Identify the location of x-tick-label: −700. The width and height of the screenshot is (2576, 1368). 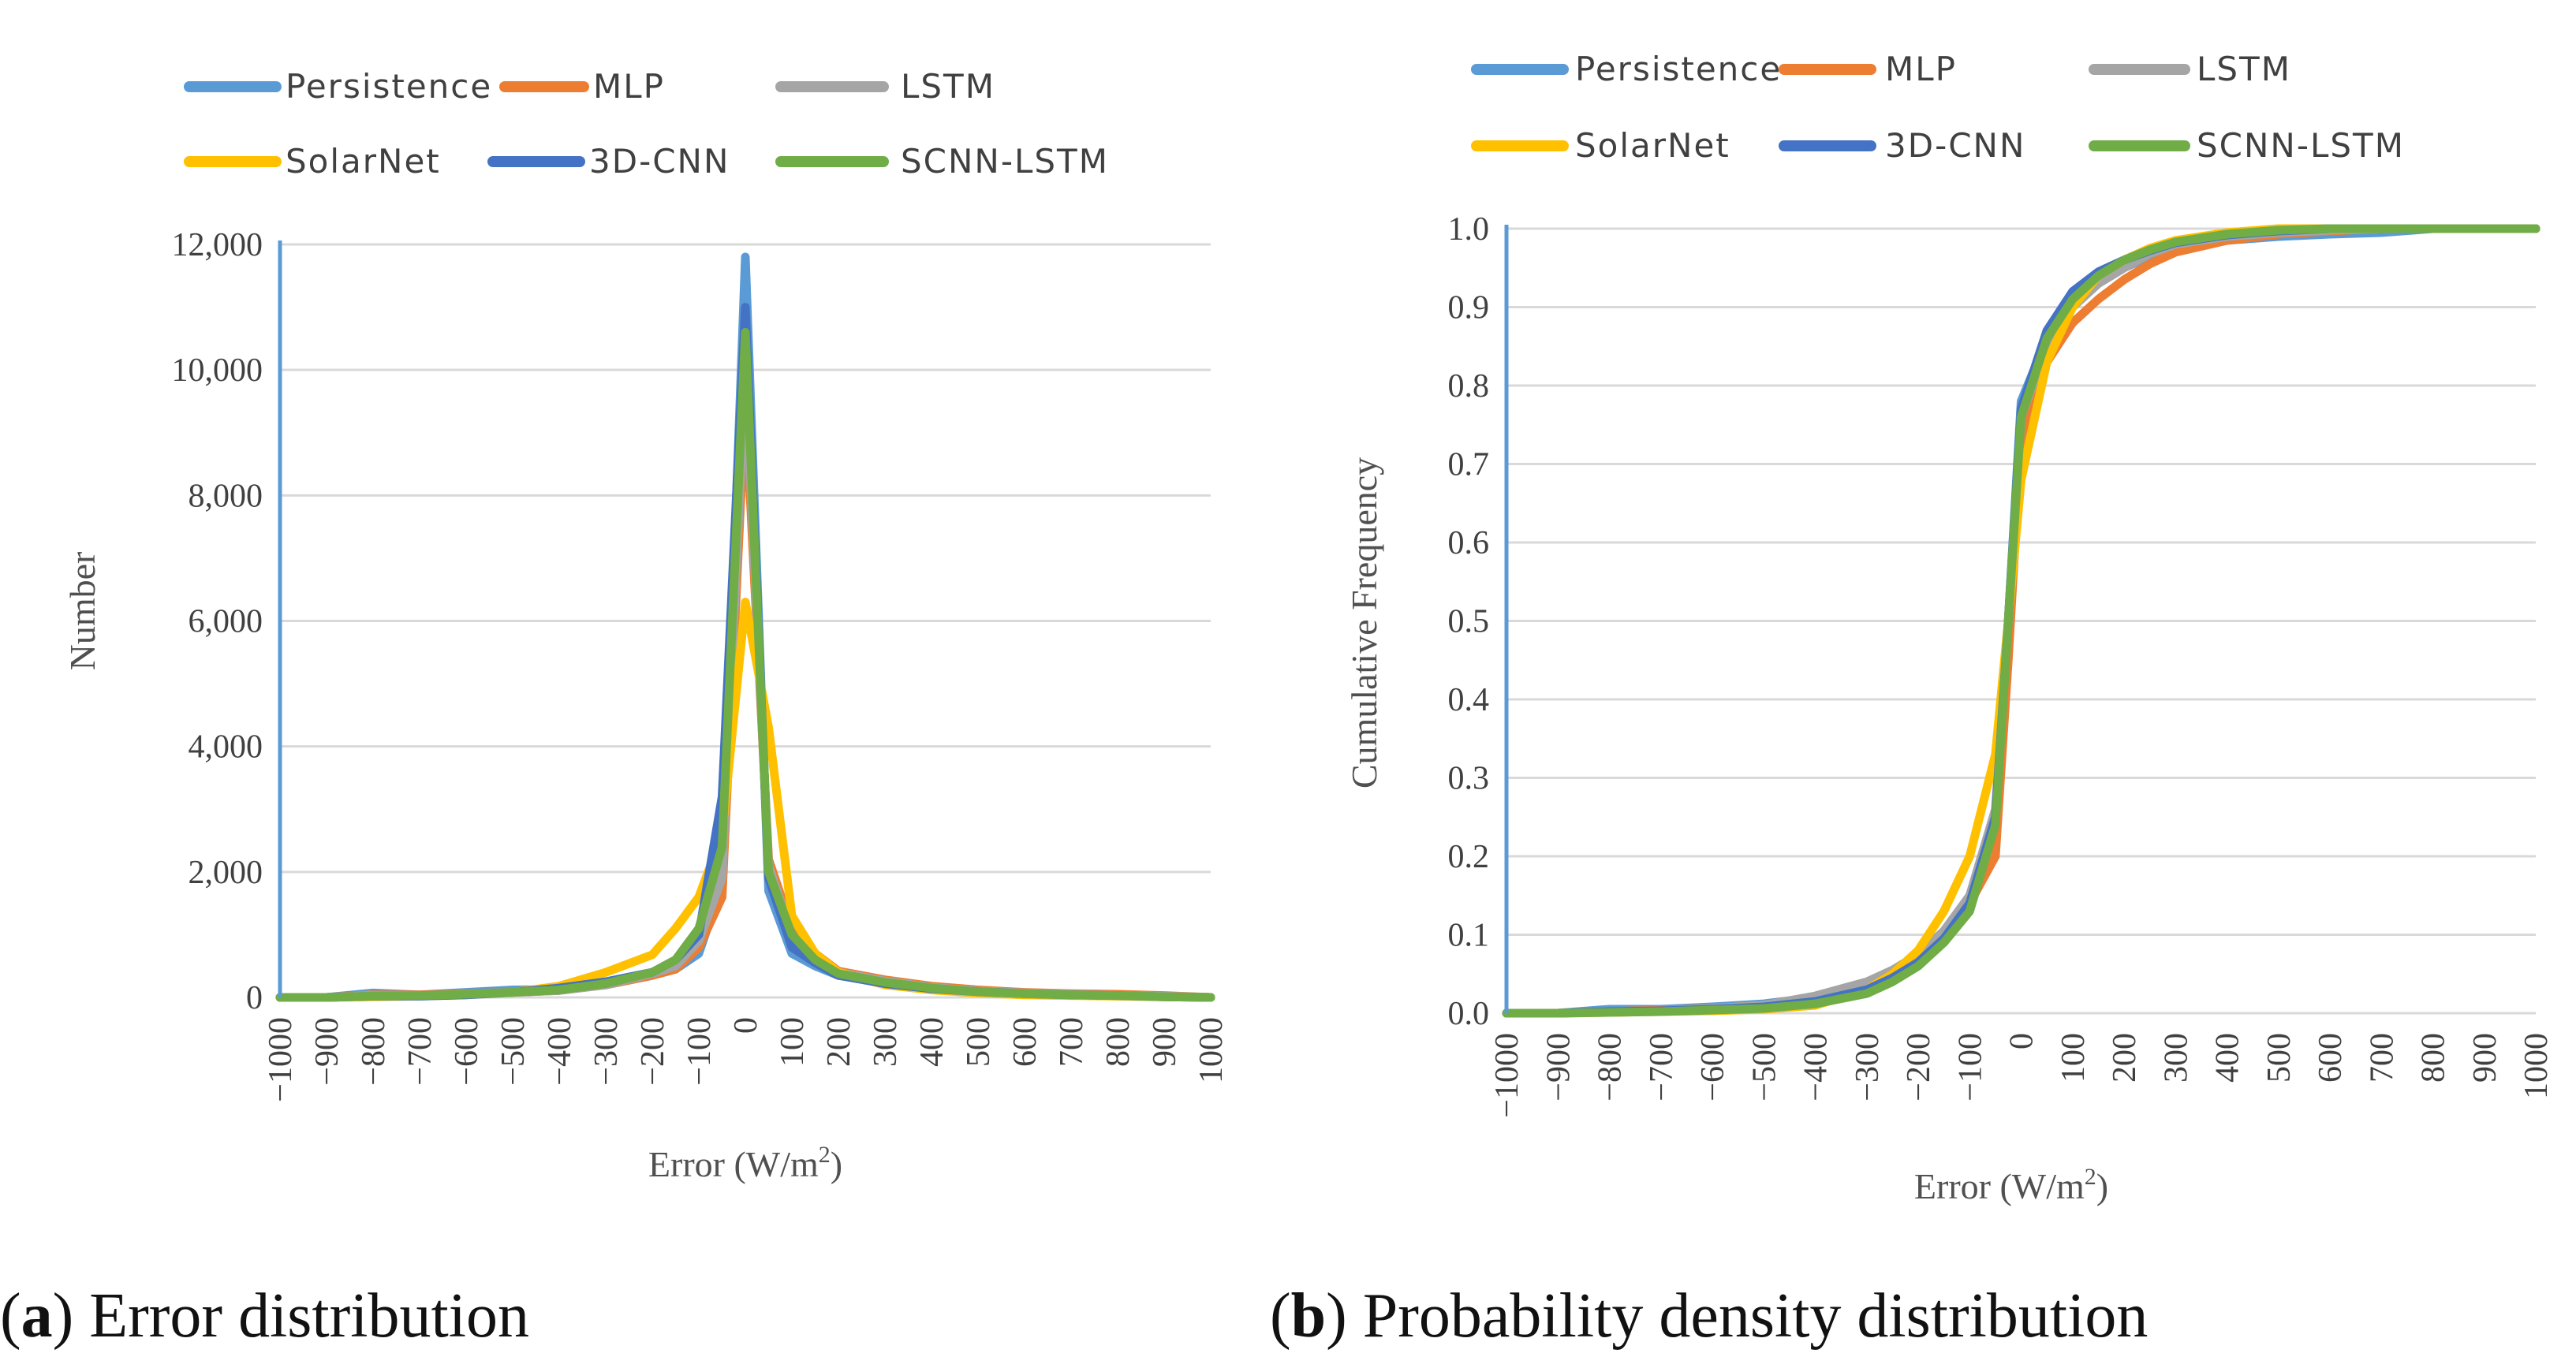
(1662, 1067).